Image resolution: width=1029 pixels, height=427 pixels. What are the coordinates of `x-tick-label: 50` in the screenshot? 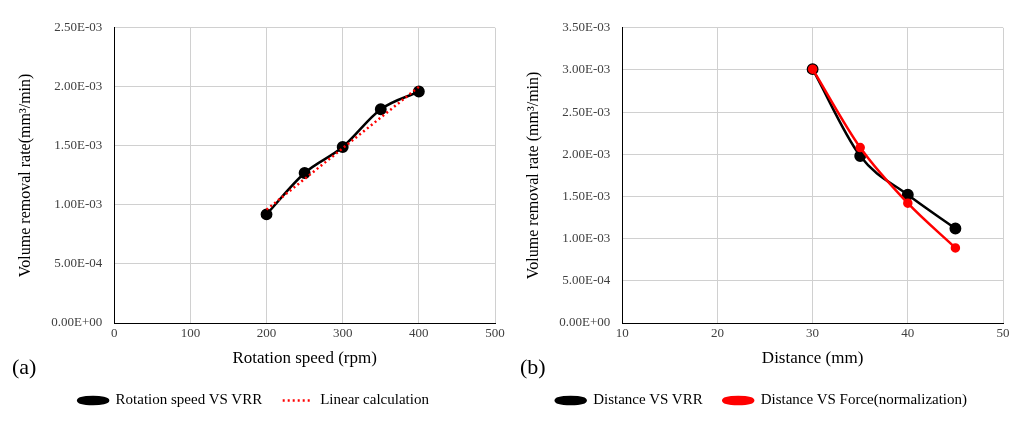 It's located at (1003, 333).